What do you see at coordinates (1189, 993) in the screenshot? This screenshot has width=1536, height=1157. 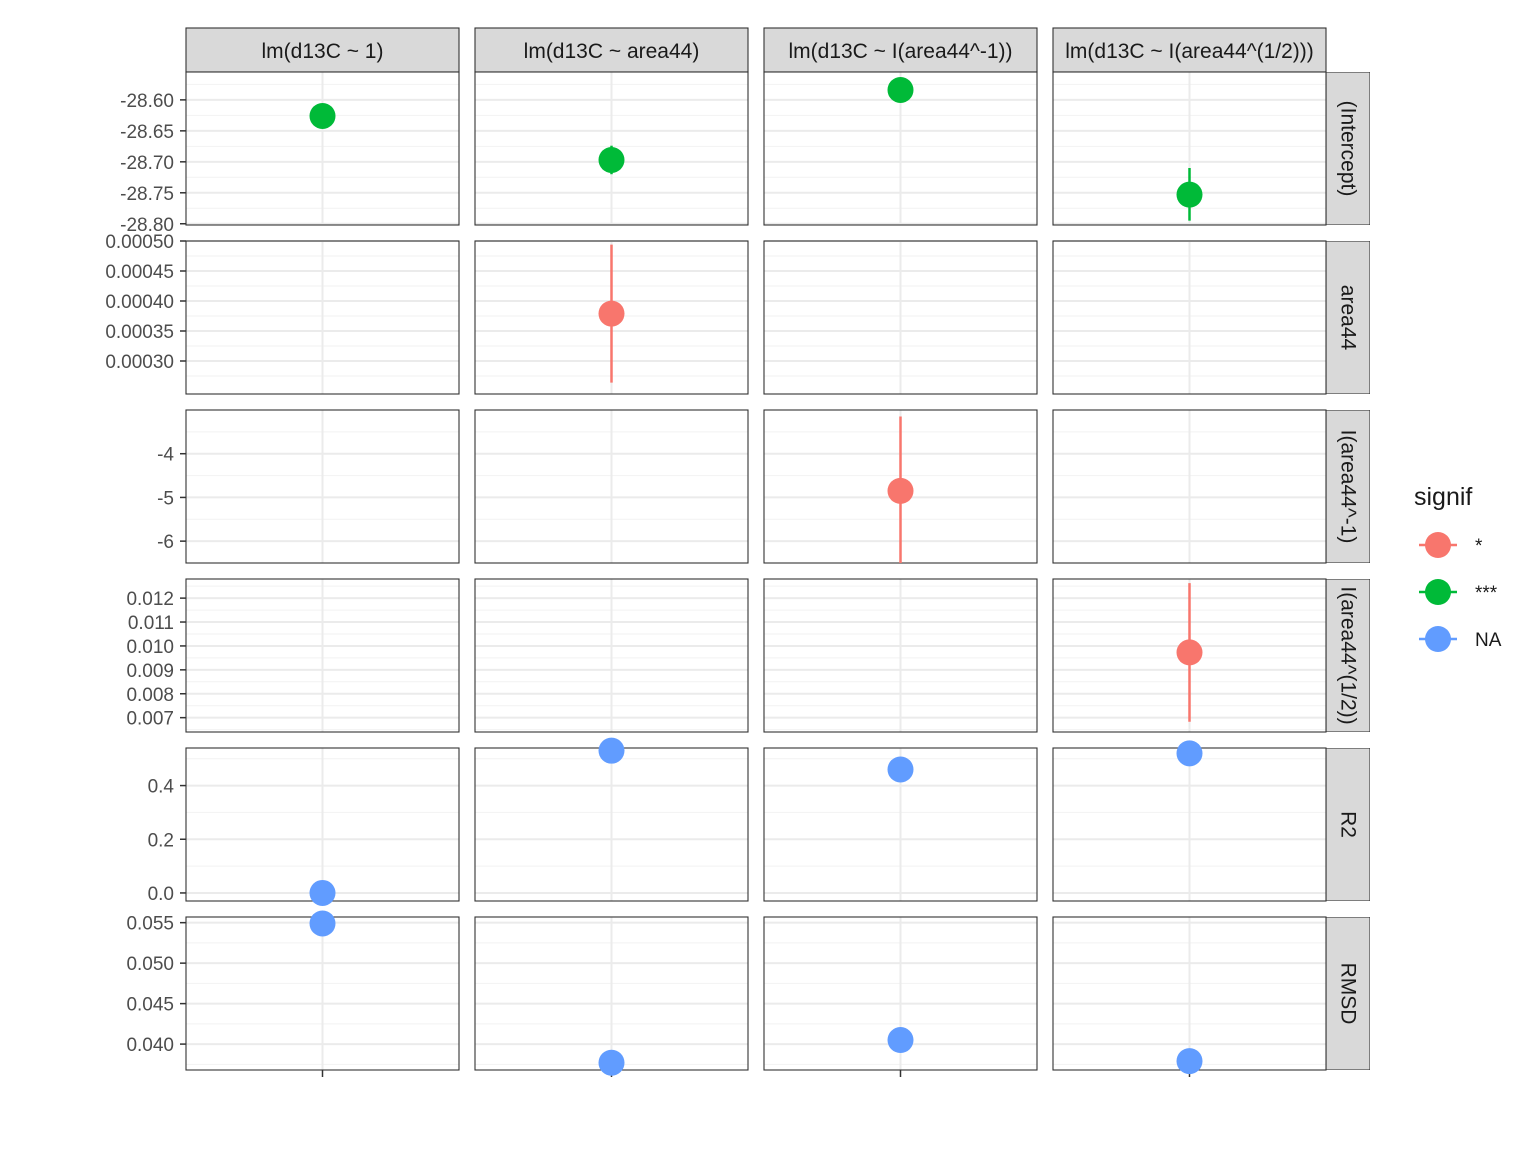 I see `panel-r6-c4` at bounding box center [1189, 993].